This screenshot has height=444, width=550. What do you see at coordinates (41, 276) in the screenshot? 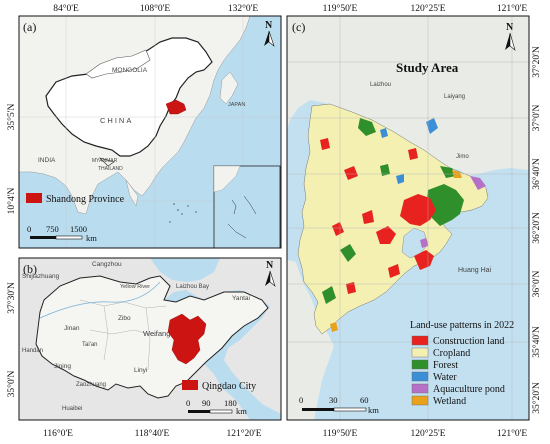
I see `panel-b-label-shijiazhuang: Shijiazhuang` at bounding box center [41, 276].